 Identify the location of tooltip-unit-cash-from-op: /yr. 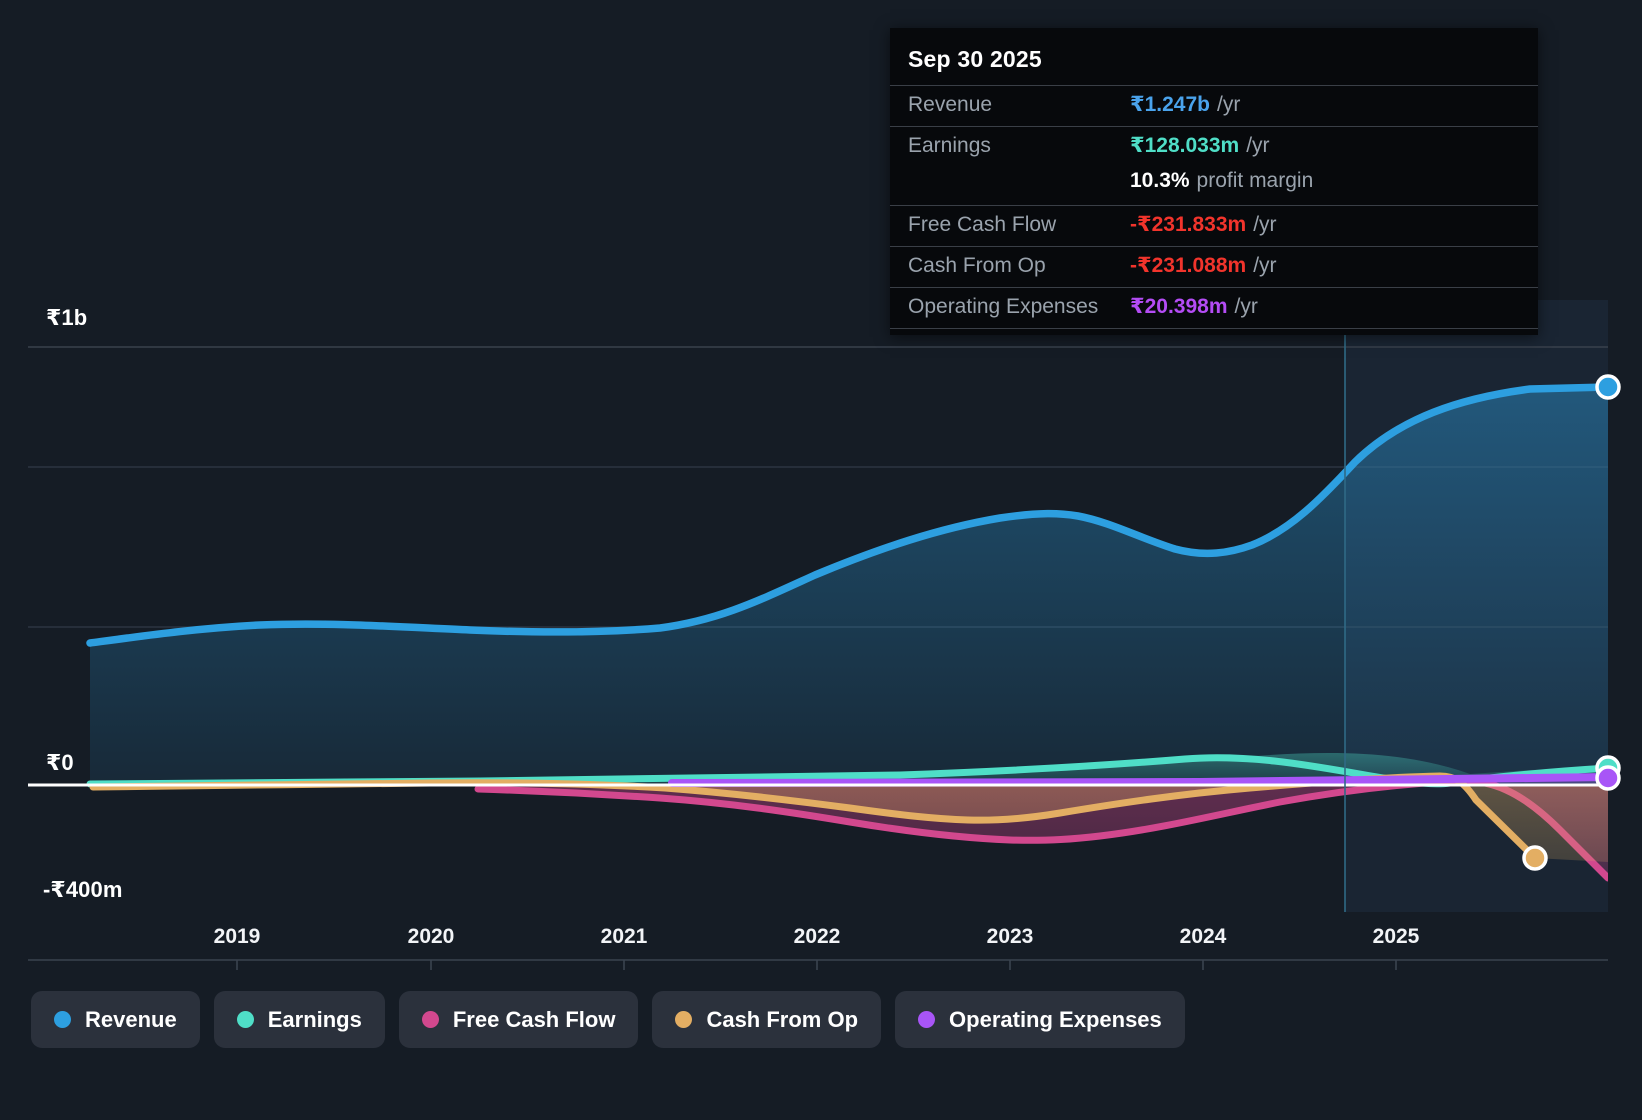
(1265, 265).